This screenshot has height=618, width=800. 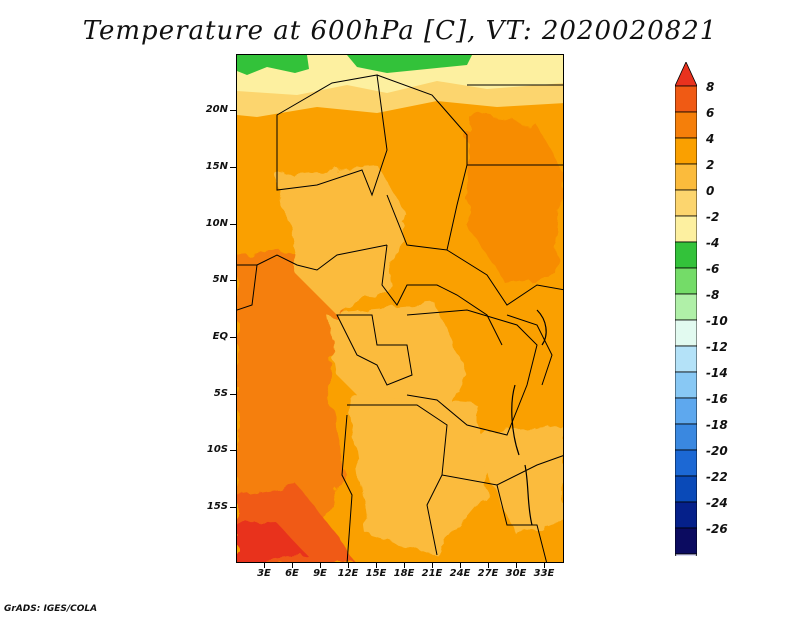 I want to click on lat-label: 10N, so click(x=216, y=223).